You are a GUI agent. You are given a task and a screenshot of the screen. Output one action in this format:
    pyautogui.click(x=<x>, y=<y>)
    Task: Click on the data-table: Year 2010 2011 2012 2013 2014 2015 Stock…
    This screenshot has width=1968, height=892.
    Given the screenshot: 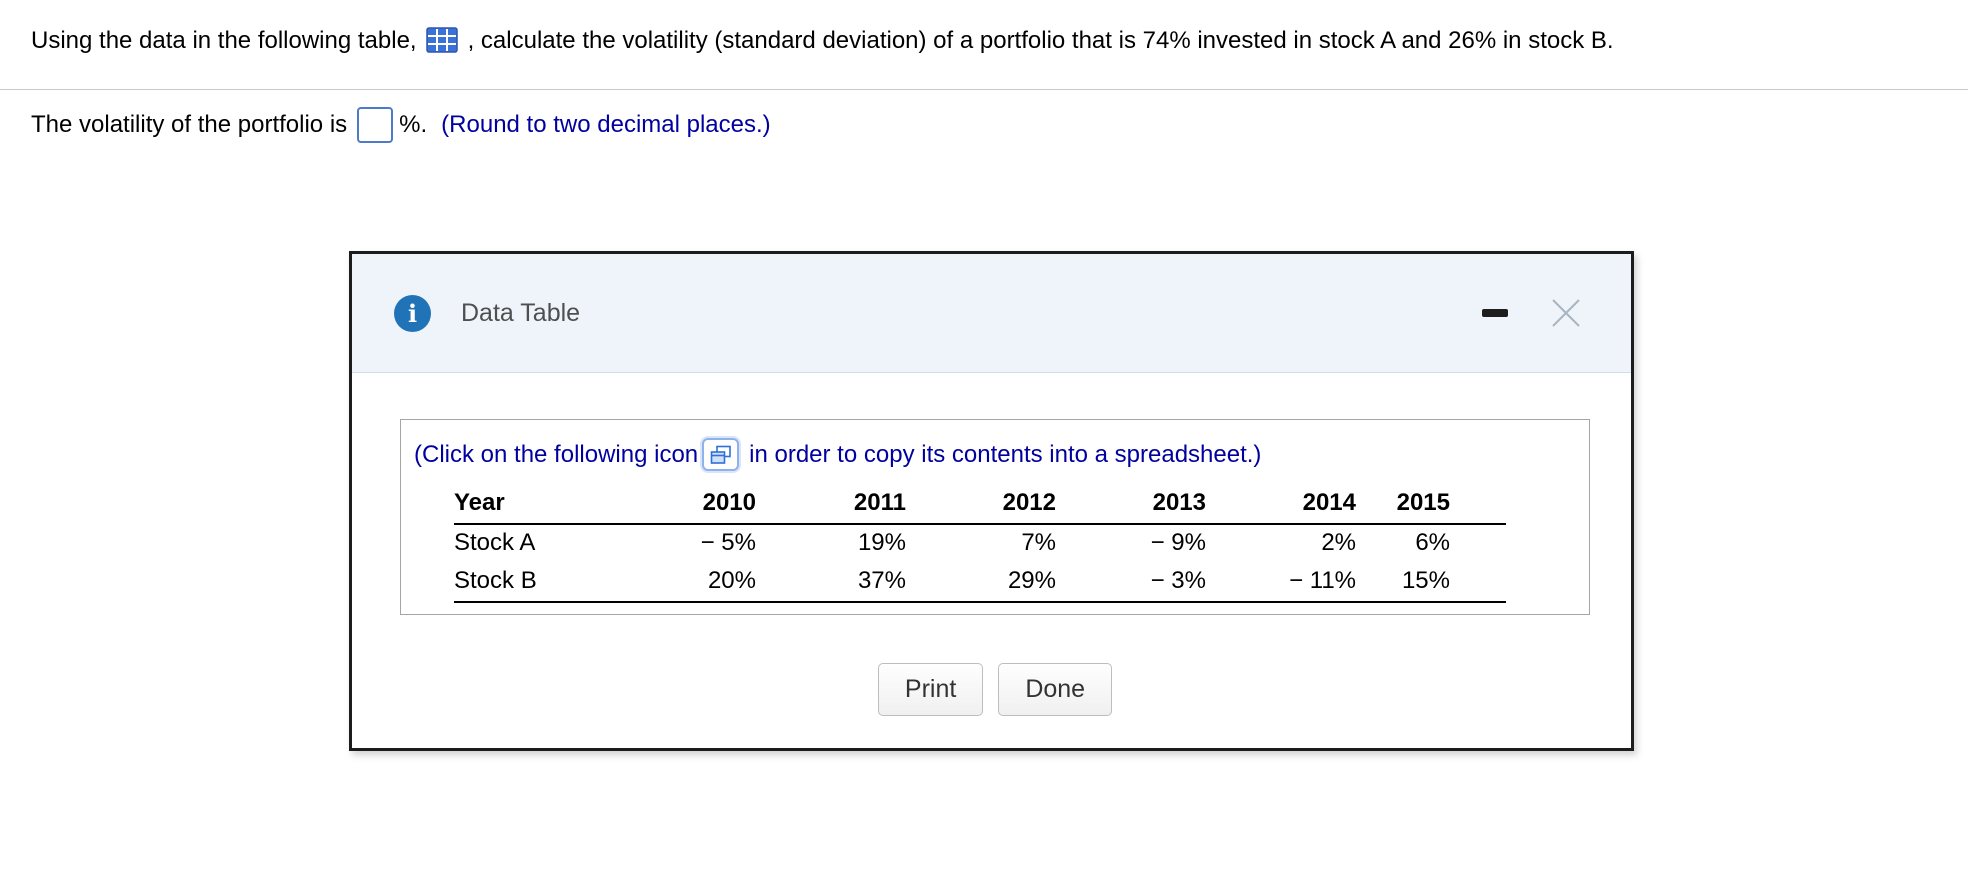 What is the action you would take?
    pyautogui.click(x=980, y=544)
    